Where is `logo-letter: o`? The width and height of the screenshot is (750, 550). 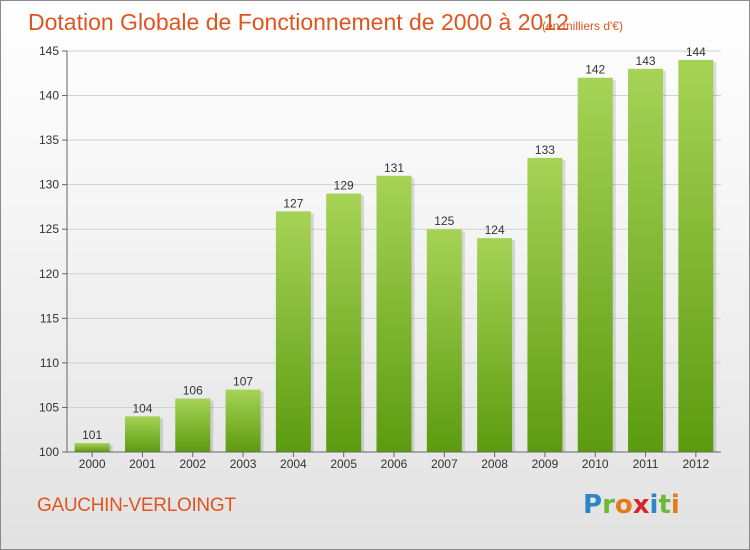 logo-letter: o is located at coordinates (623, 505).